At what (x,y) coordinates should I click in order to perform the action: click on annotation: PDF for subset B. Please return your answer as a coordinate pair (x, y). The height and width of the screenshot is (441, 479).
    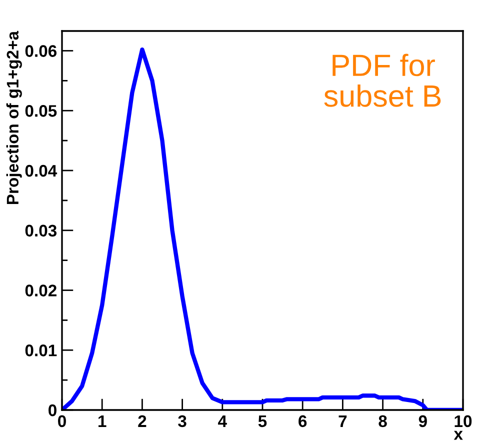
    Looking at the image, I should click on (382, 80).